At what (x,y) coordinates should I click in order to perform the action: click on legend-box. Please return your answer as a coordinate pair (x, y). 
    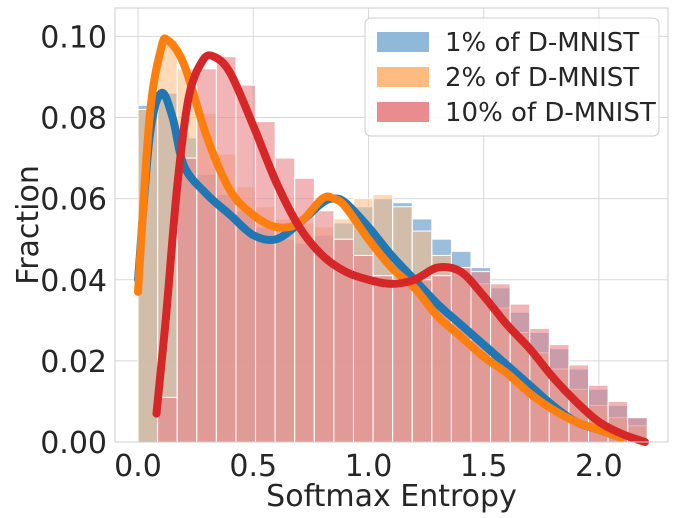
    Looking at the image, I should click on (512, 77).